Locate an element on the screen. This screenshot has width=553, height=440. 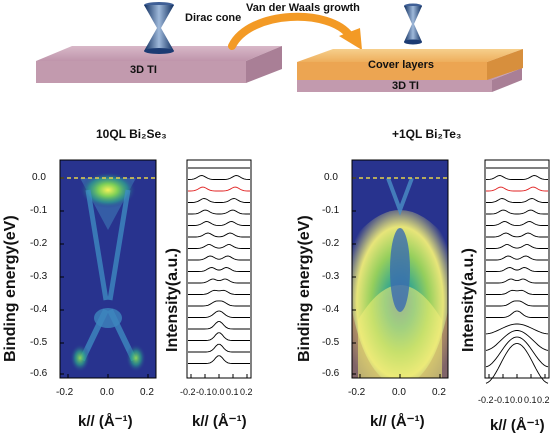
left-ytick: -0.5 is located at coordinates (39, 342).